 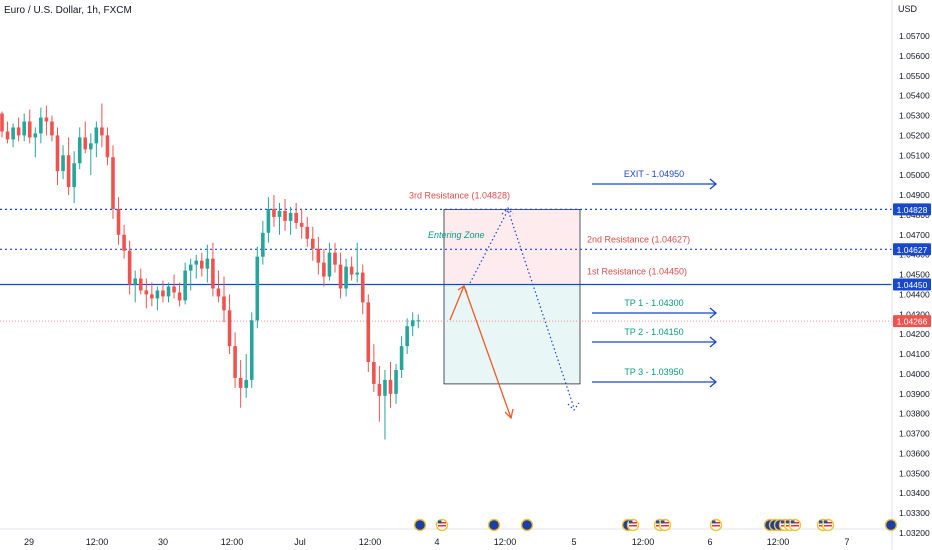 What do you see at coordinates (505, 542) in the screenshot?
I see `time-tick-label: 12:00` at bounding box center [505, 542].